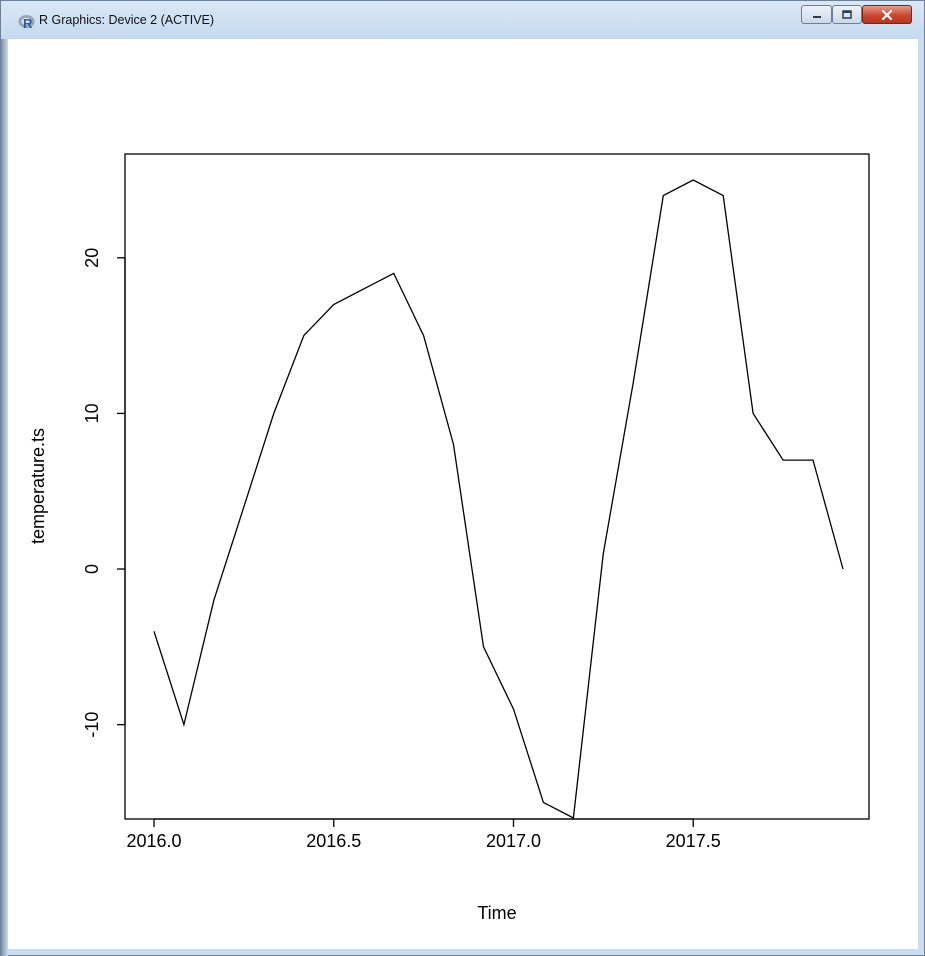  What do you see at coordinates (513, 841) in the screenshot?
I see `x-tick-label: 2017.0` at bounding box center [513, 841].